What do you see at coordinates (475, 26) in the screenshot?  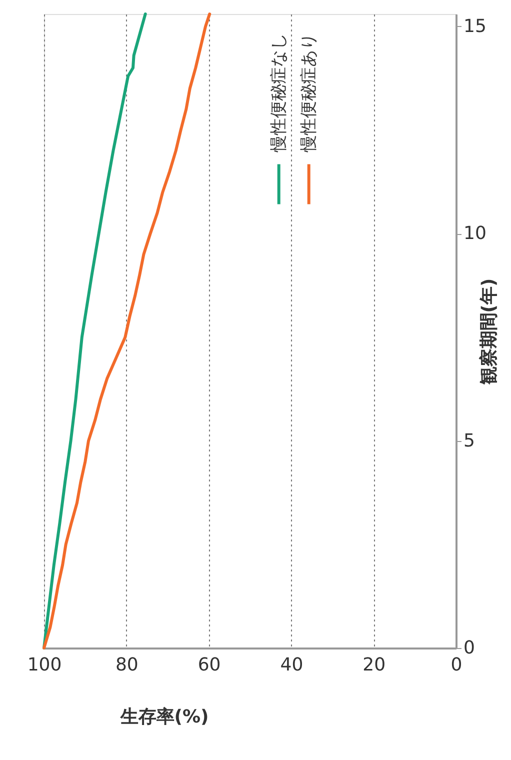 I see `y-tick-label: 15` at bounding box center [475, 26].